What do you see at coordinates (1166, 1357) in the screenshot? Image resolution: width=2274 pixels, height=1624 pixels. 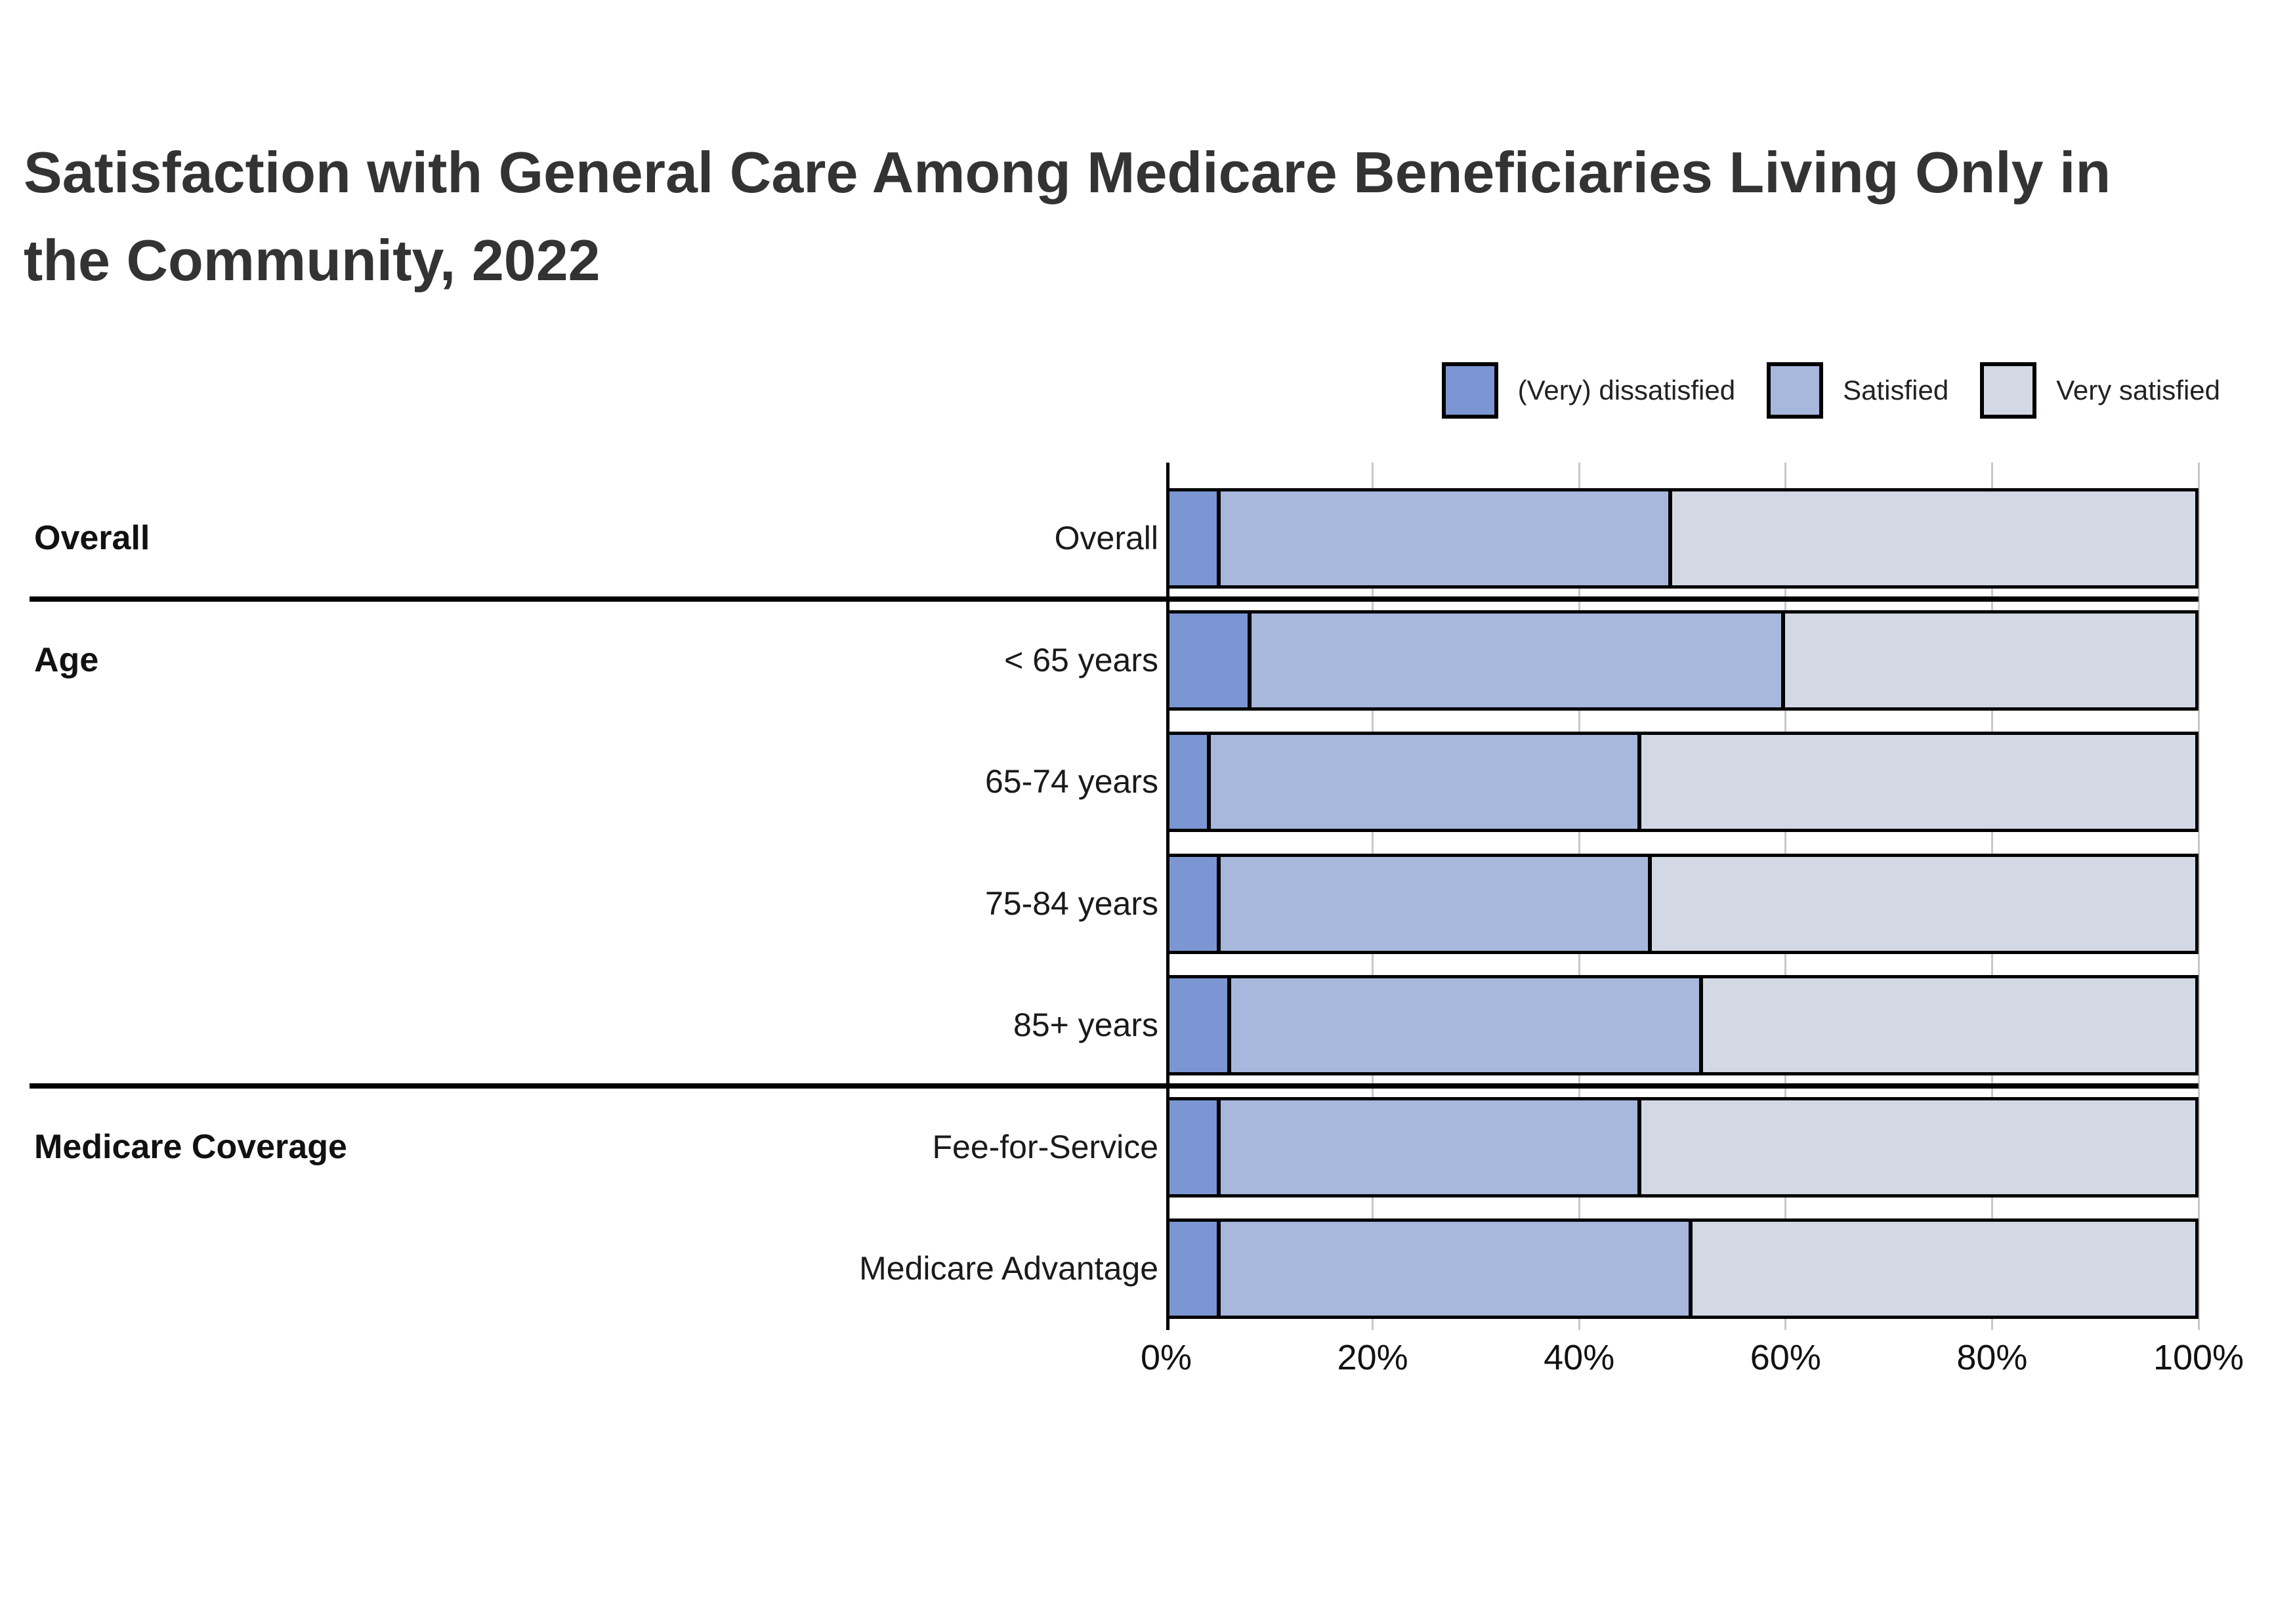 I see `x-tick-label: 0%` at bounding box center [1166, 1357].